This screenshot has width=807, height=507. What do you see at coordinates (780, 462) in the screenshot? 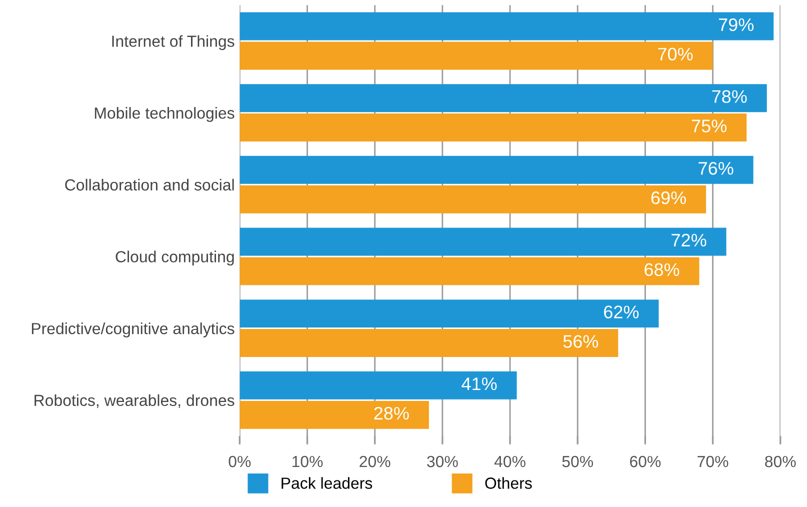
I see `x-tick-label: 80%` at bounding box center [780, 462].